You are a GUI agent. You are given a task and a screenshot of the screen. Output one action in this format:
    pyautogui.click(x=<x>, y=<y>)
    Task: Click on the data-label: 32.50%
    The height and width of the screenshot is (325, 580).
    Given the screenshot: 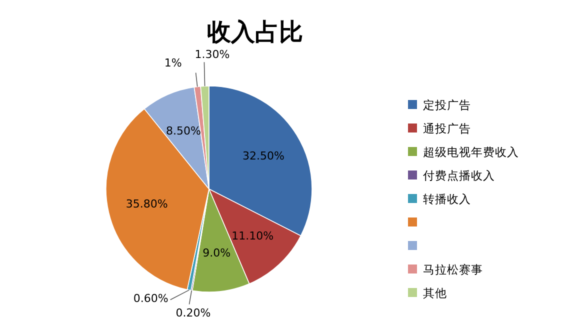 What is the action you would take?
    pyautogui.click(x=263, y=156)
    